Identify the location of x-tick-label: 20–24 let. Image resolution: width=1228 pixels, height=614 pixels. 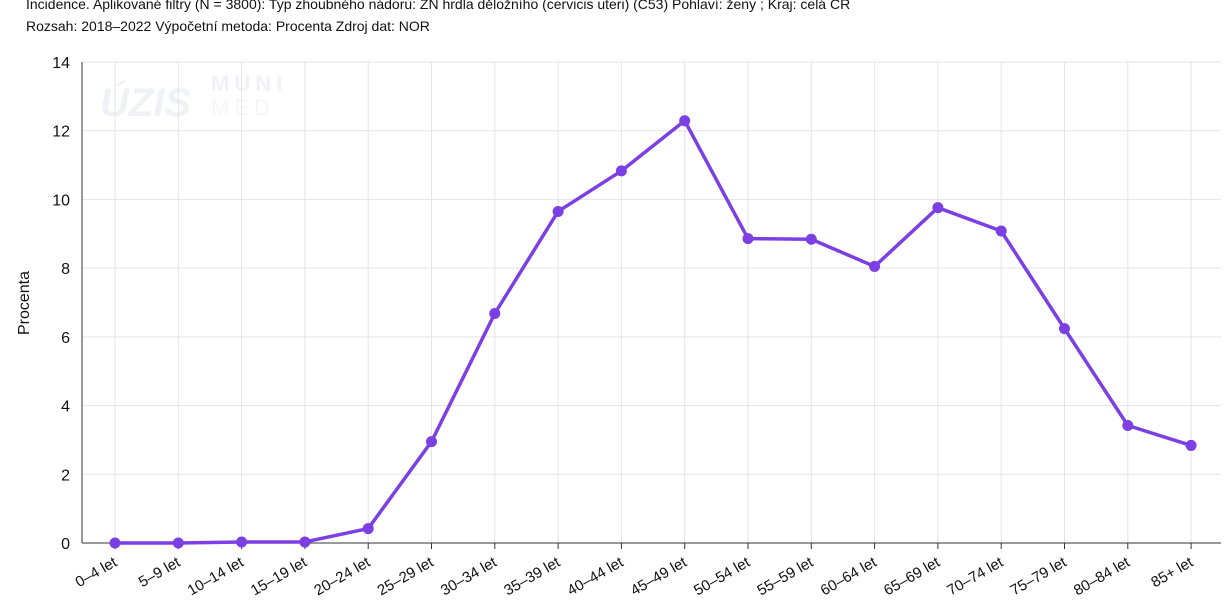
(342, 576).